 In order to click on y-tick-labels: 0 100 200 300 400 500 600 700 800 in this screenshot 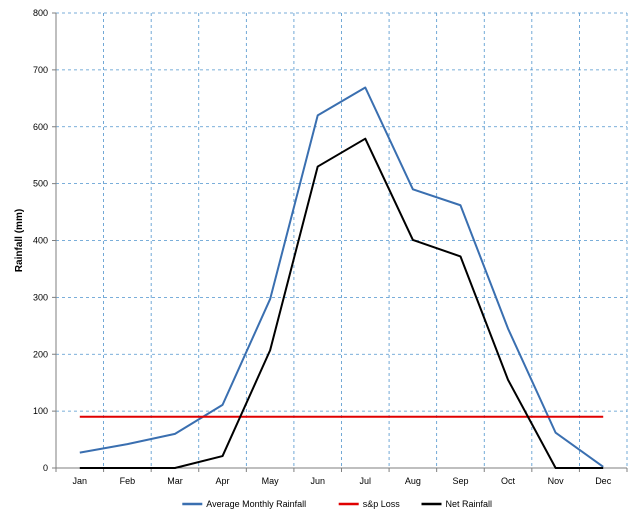, I will do `click(40, 240)`.